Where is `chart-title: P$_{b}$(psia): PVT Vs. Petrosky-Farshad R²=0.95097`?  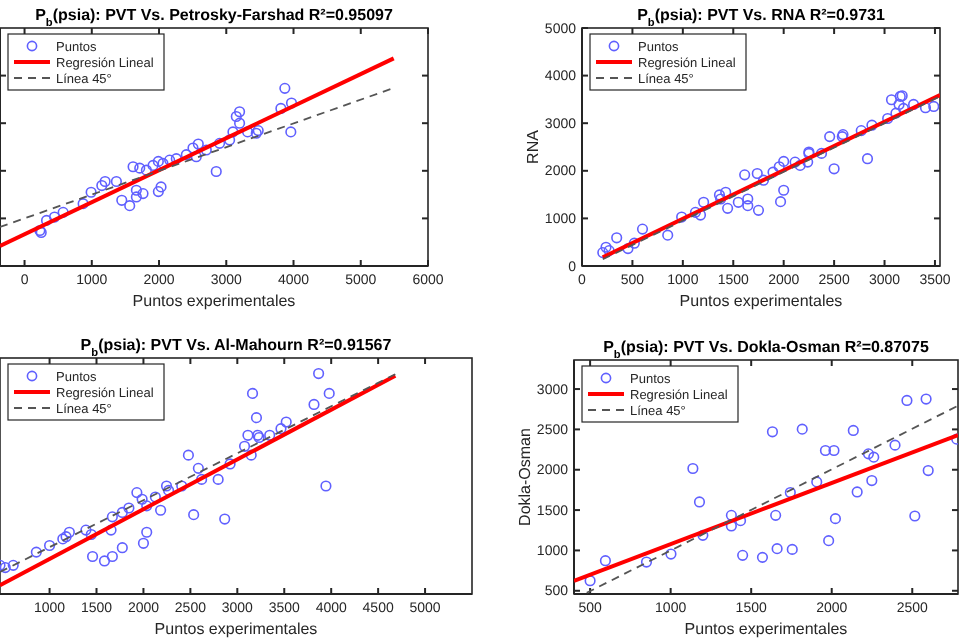 chart-title: P$_{b}$(psia): PVT Vs. Petrosky-Farshad R²=0.95097 is located at coordinates (214, 18).